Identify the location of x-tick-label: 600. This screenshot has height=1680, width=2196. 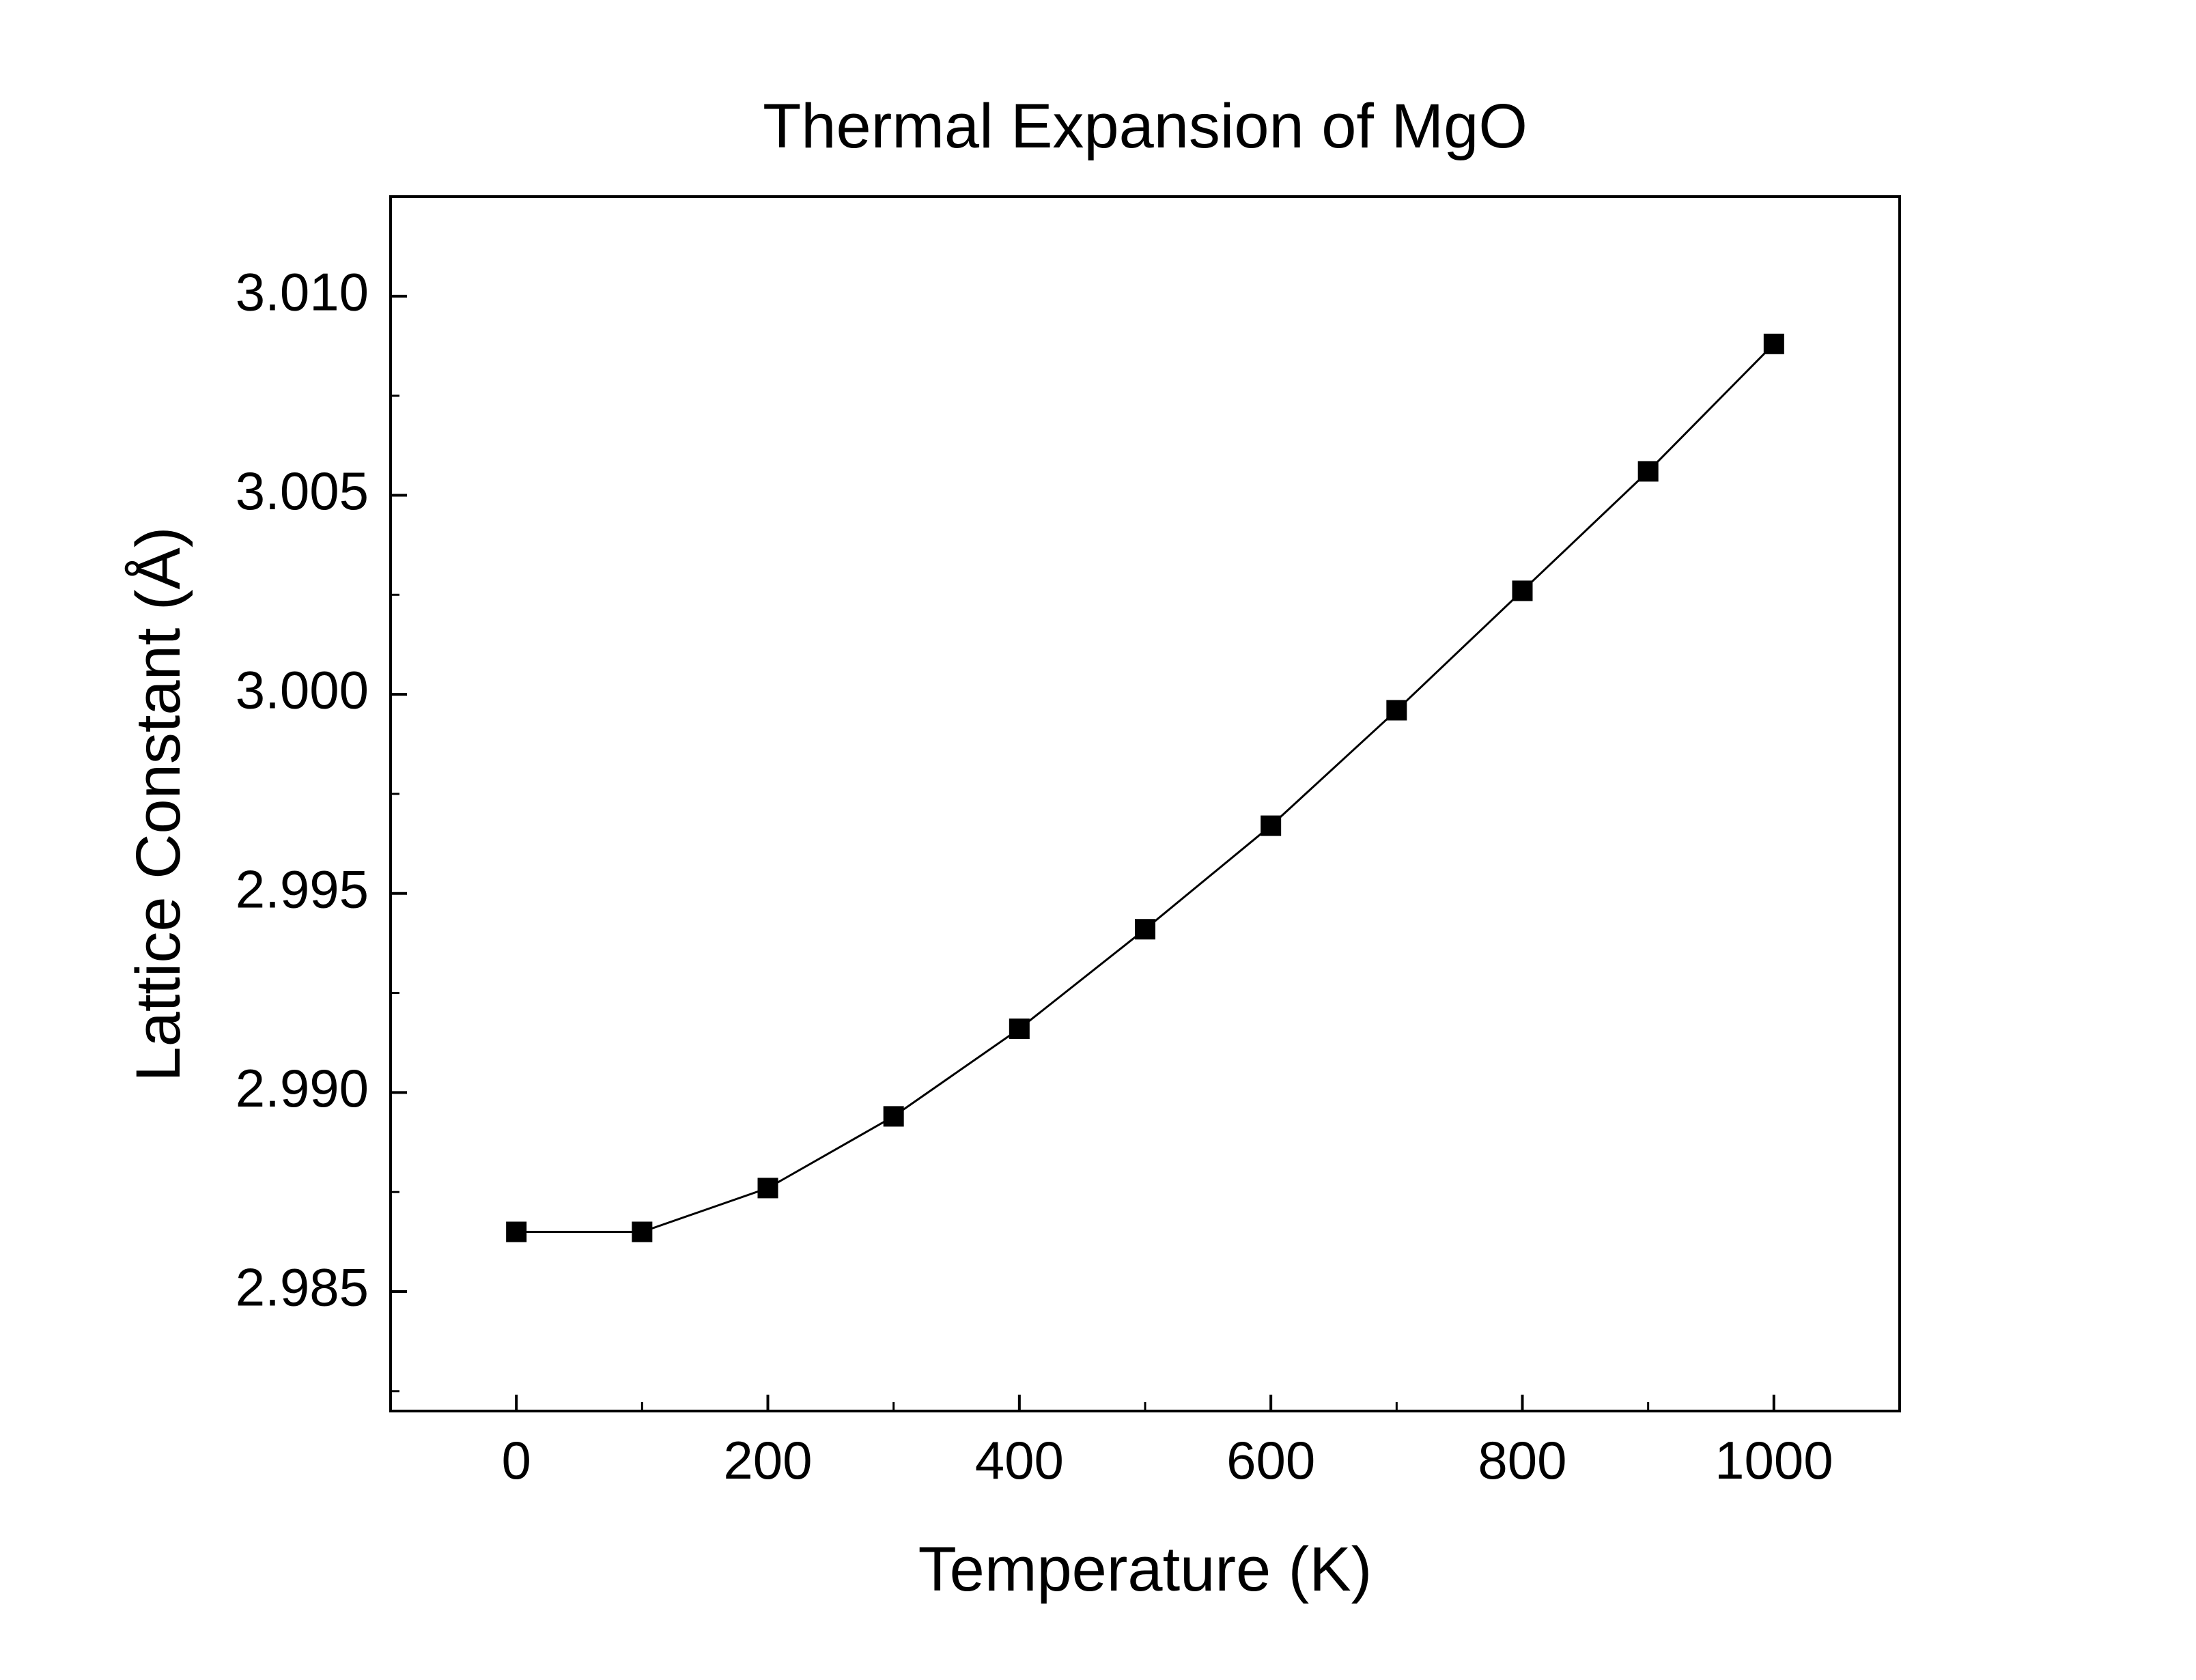
(1271, 1460).